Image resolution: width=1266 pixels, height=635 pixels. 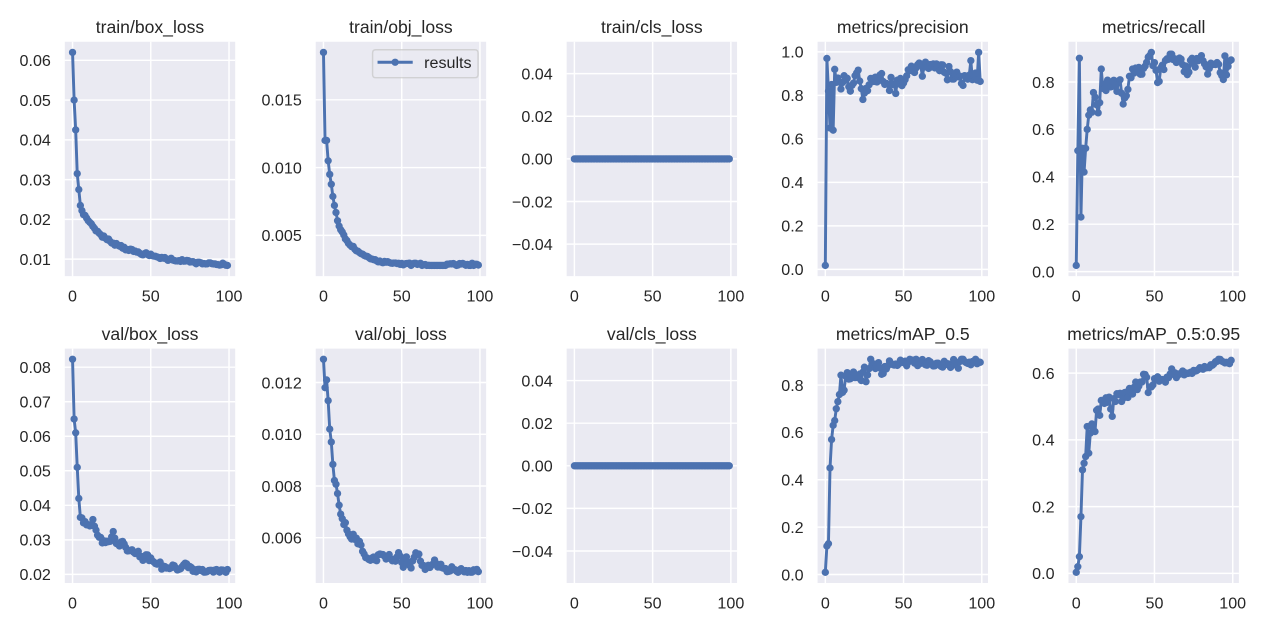 What do you see at coordinates (903, 27) in the screenshot?
I see `svg-text: metrics/precision` at bounding box center [903, 27].